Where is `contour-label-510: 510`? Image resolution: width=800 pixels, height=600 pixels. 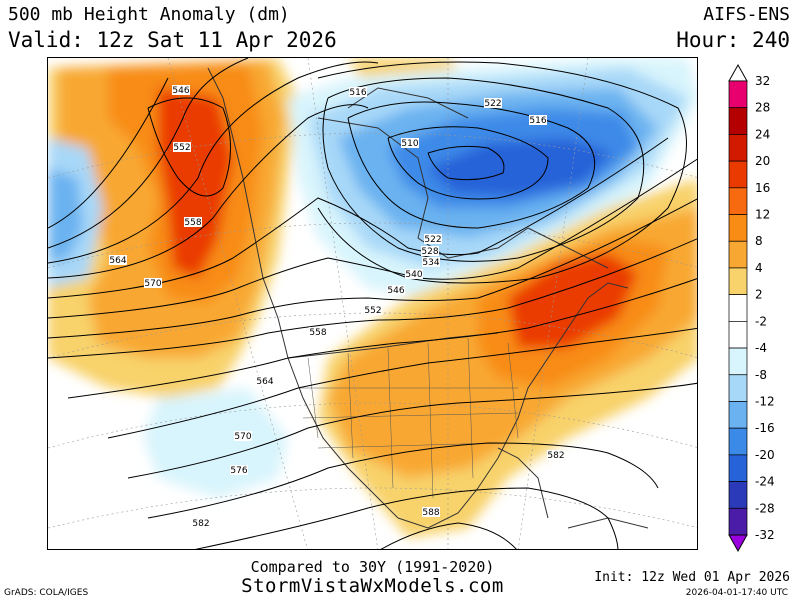 contour-label-510: 510 is located at coordinates (409, 144).